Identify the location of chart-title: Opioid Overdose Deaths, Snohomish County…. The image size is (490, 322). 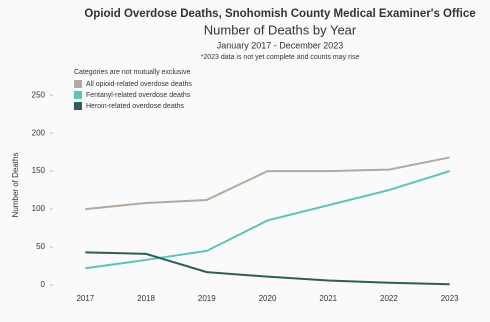
(279, 14).